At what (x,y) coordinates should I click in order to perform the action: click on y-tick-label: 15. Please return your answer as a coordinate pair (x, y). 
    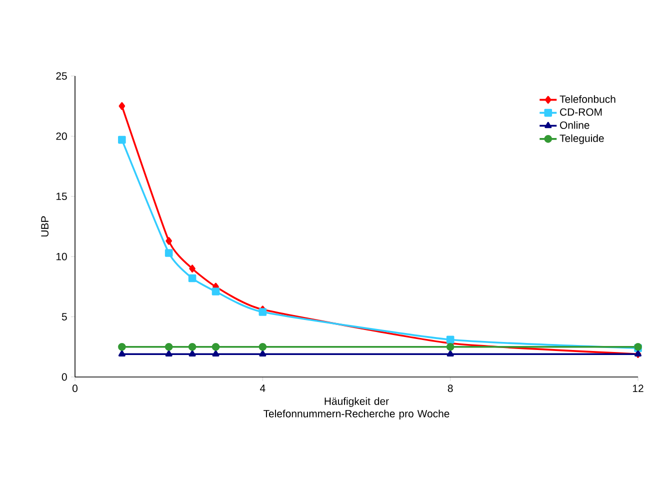
    Looking at the image, I should click on (61, 196).